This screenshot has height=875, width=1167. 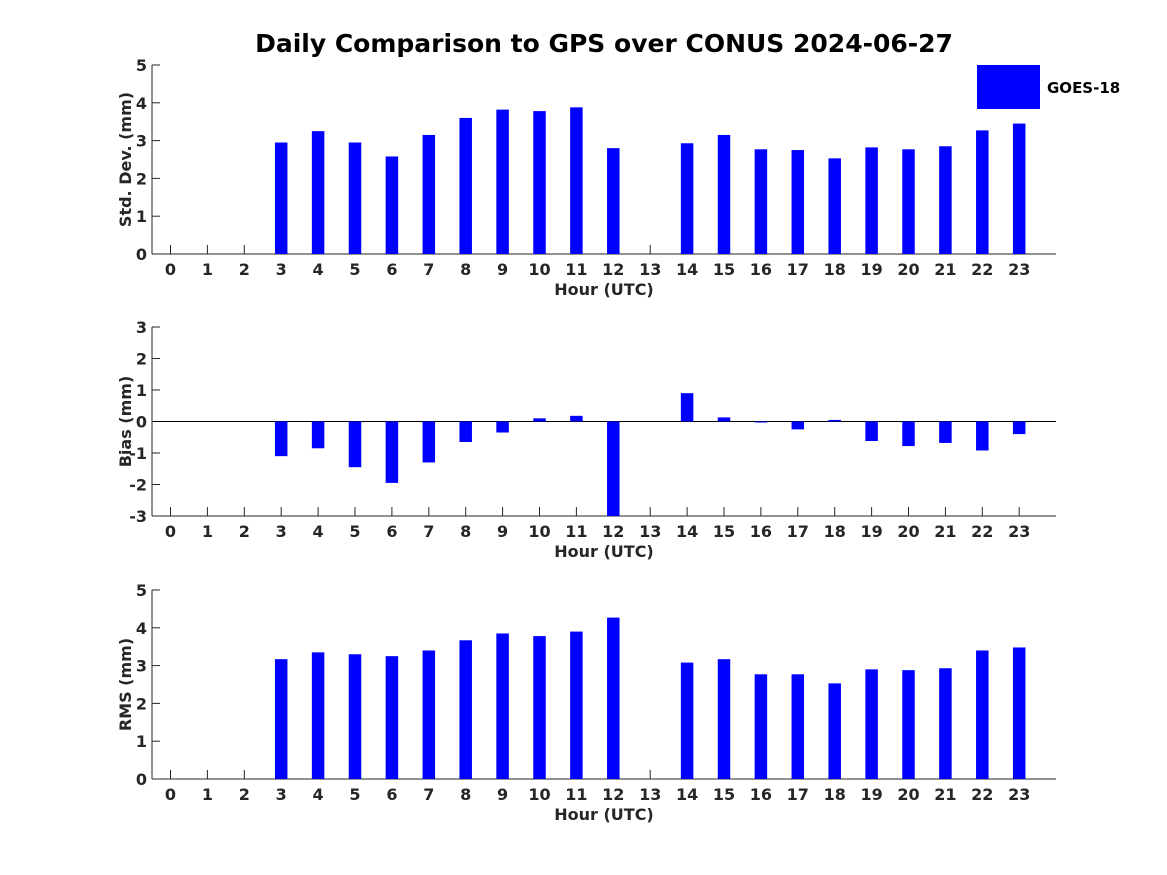 I want to click on rms-x-tick-label: 15, so click(x=724, y=794).